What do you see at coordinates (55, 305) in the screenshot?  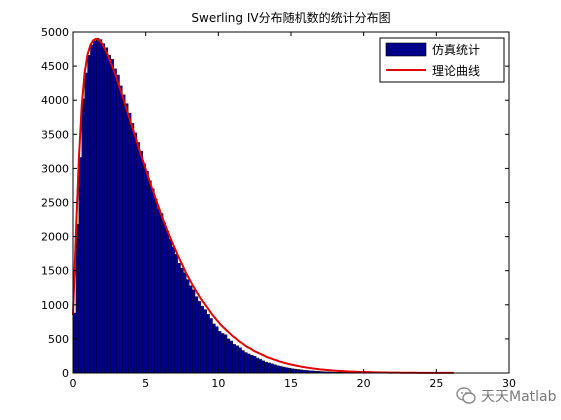 I see `y-tick-label: 1000` at bounding box center [55, 305].